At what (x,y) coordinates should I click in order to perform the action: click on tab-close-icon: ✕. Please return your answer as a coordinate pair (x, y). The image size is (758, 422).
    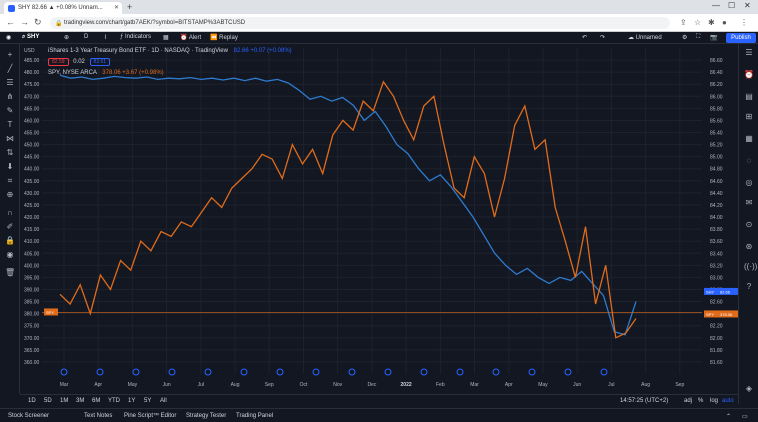
    Looking at the image, I should click on (116, 8).